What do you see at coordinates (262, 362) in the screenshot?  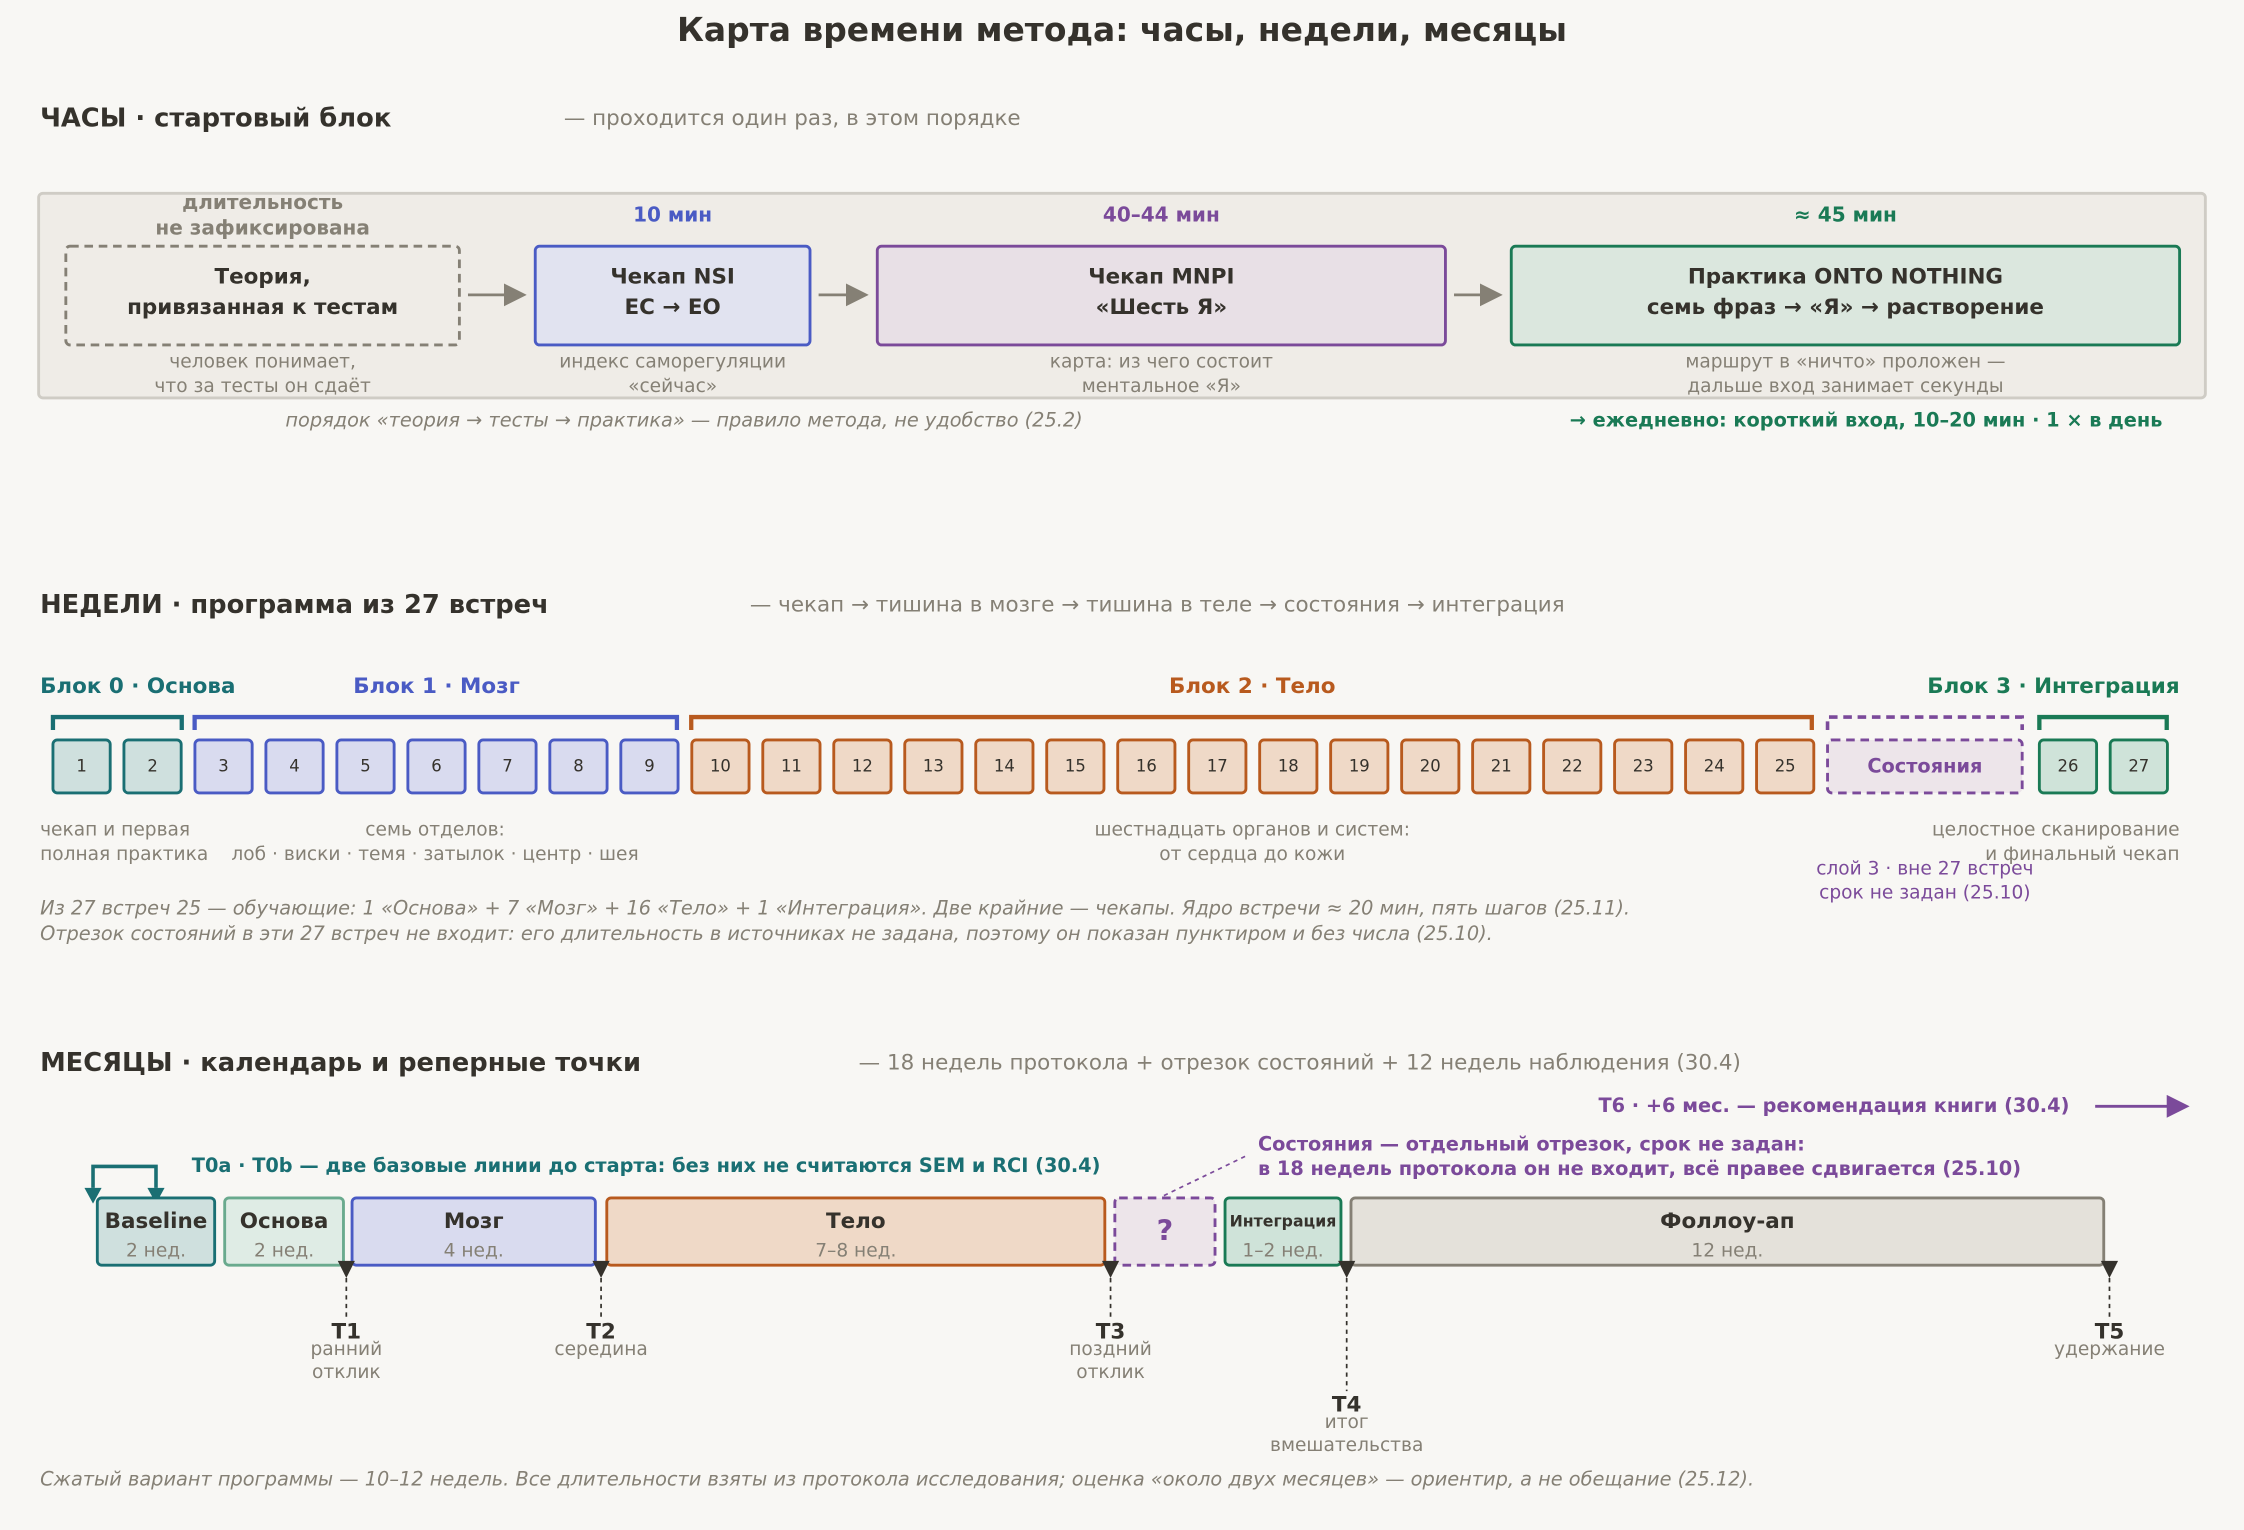 I see `step-note: человек понимает,` at bounding box center [262, 362].